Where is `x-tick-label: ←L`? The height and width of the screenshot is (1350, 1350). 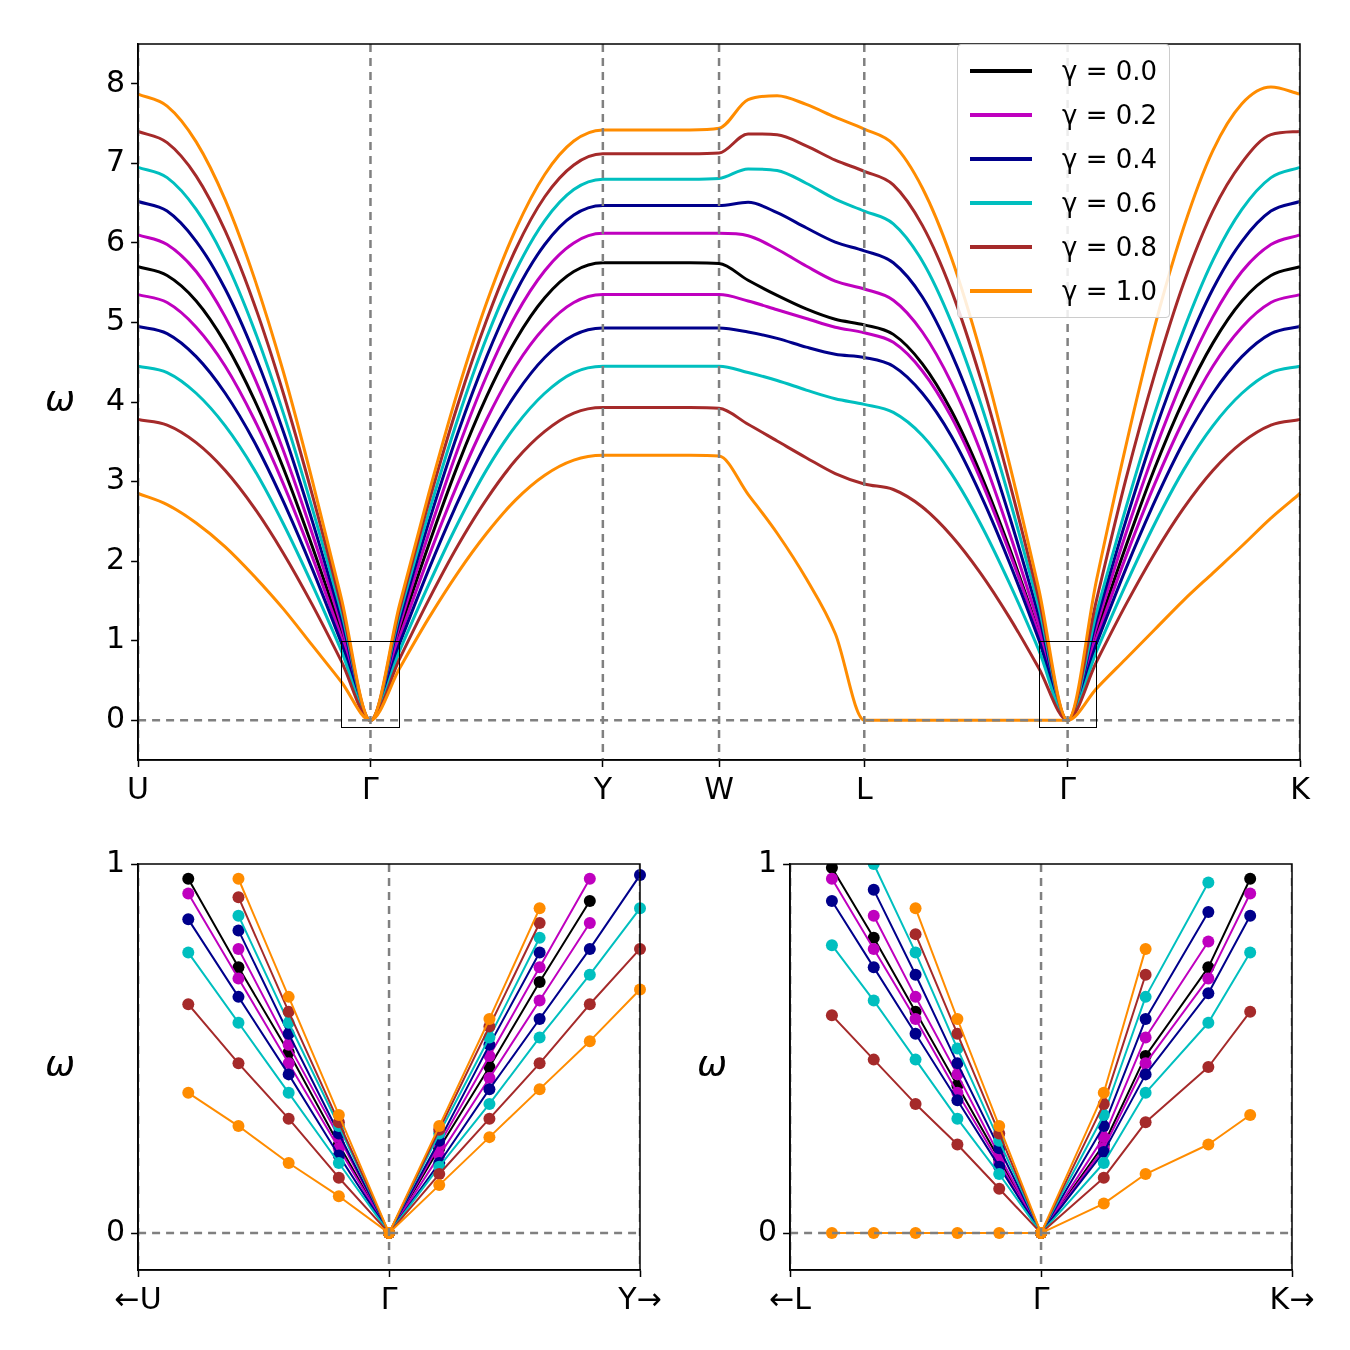
x-tick-label: ←L is located at coordinates (790, 1298).